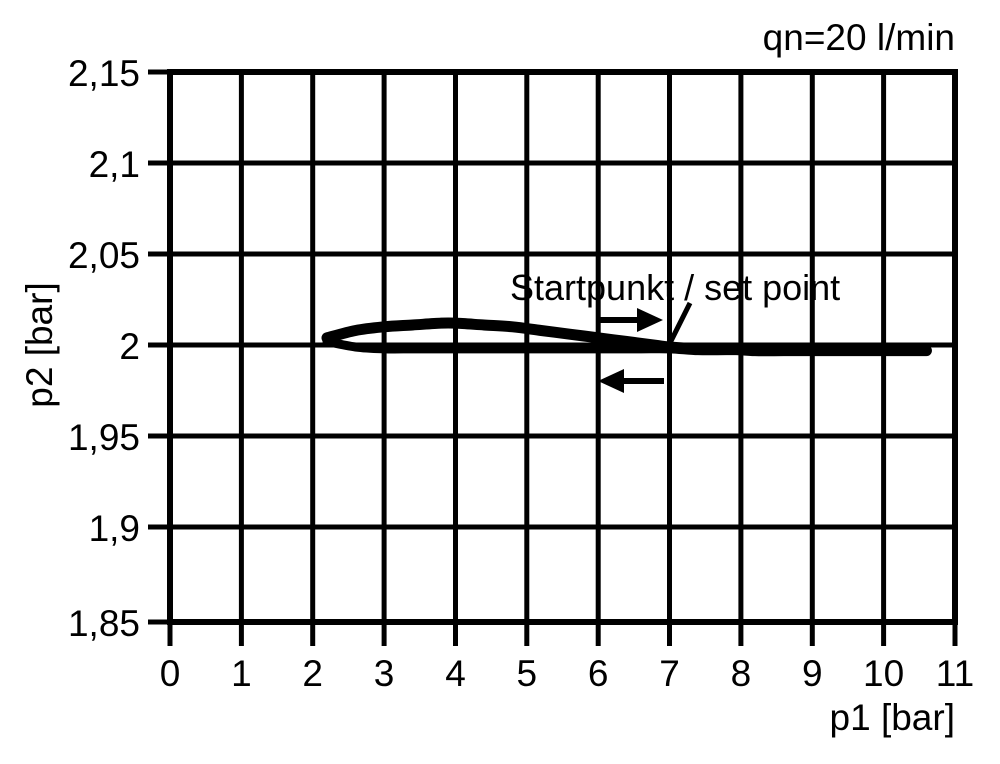  Describe the element at coordinates (39, 344) in the screenshot. I see `y-axis-title: p2 [bar]` at that location.